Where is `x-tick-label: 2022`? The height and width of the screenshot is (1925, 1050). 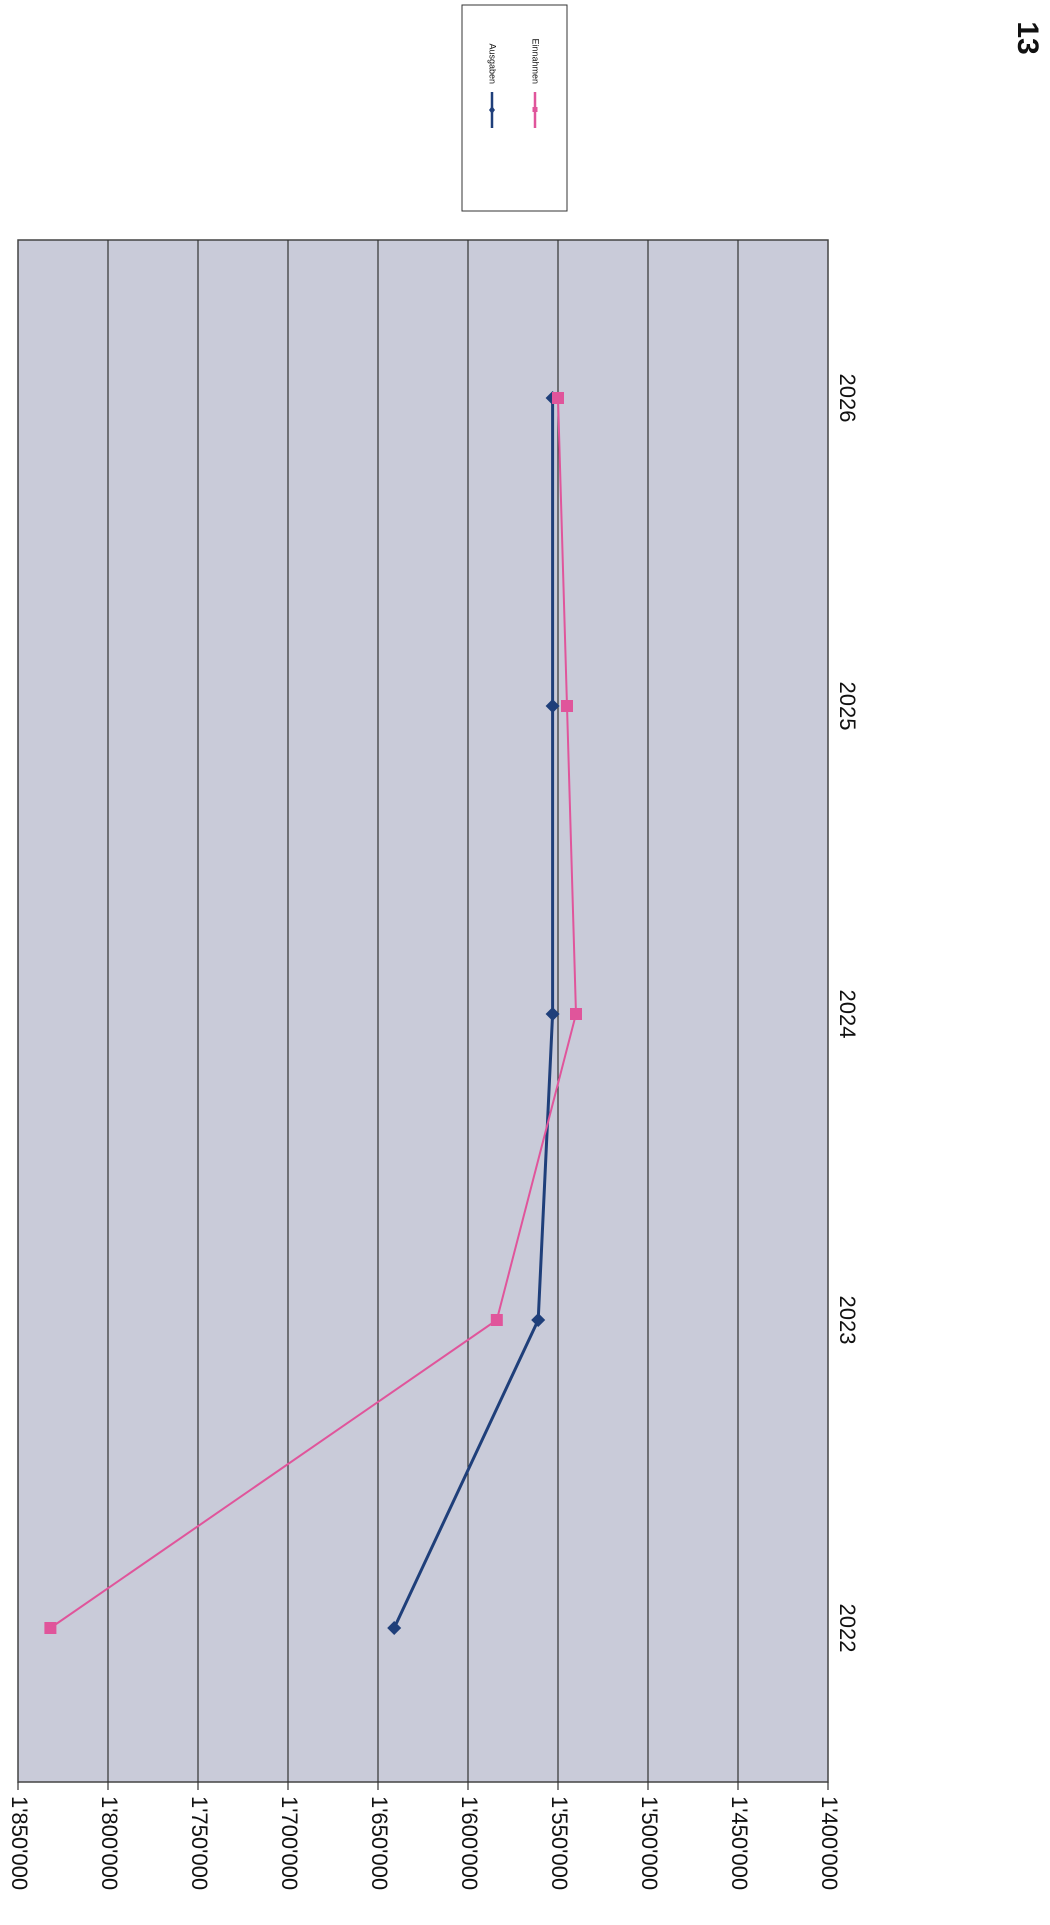
x-tick-label: 2022 is located at coordinates (847, 1628).